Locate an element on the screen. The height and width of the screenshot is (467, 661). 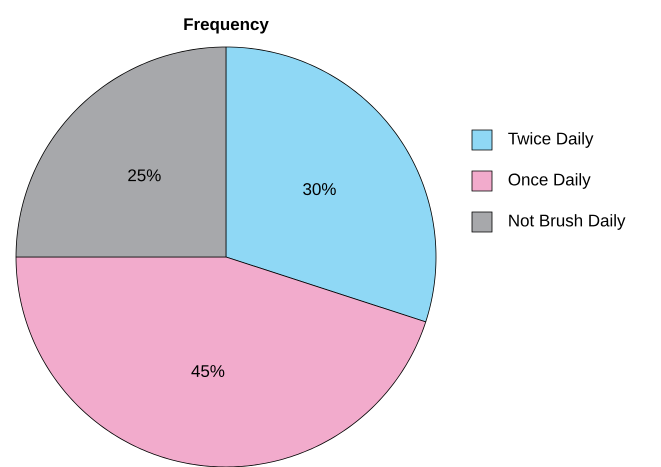
legend-label: Once Daily is located at coordinates (549, 181).